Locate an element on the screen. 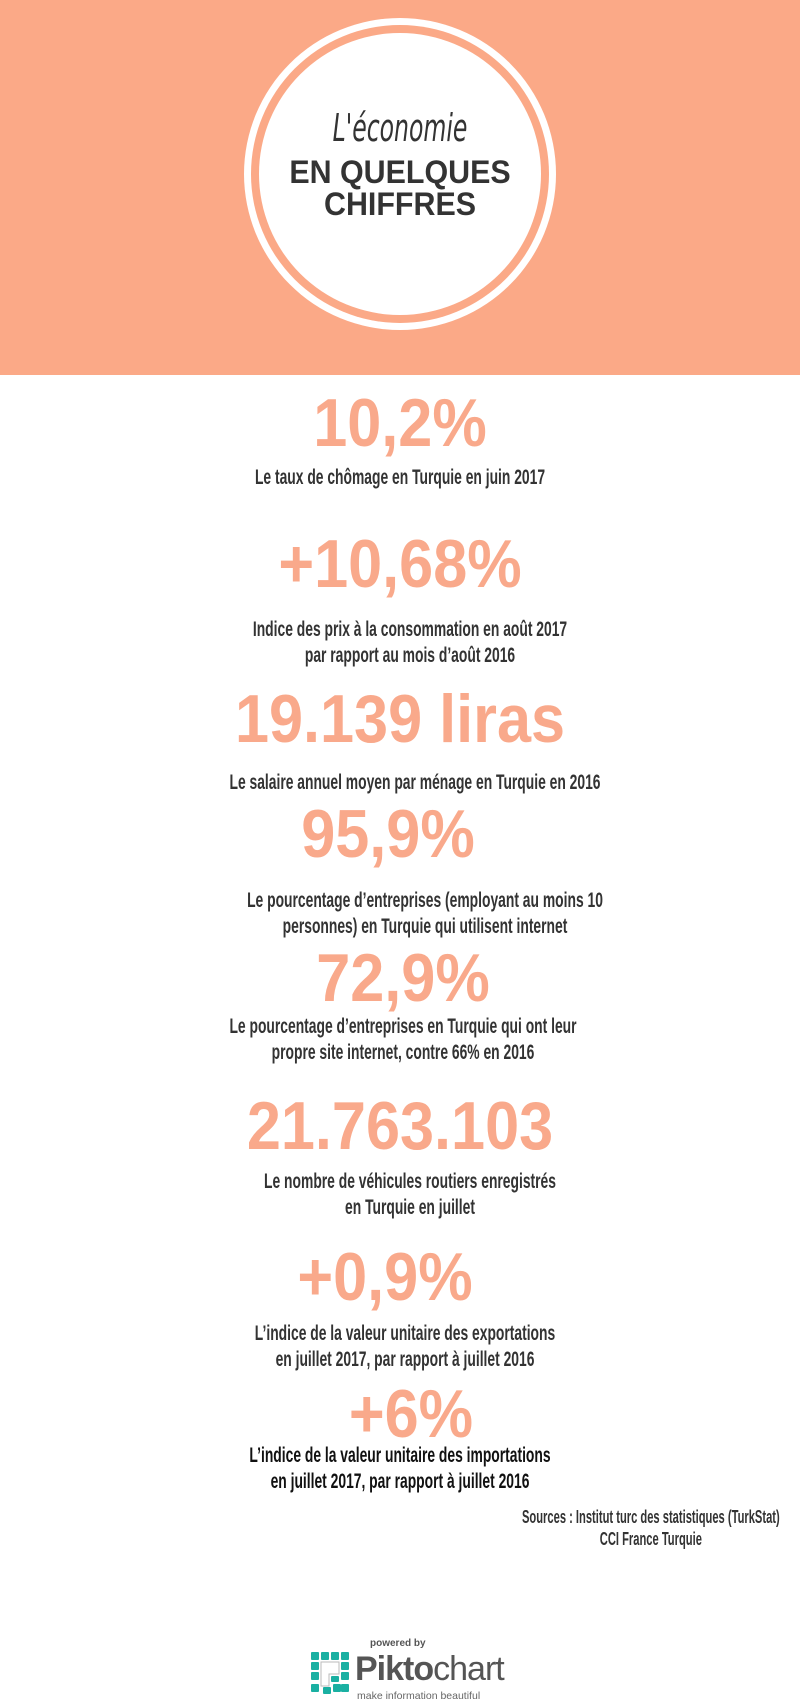  title-line-1: EN QUELQUES is located at coordinates (400, 172).